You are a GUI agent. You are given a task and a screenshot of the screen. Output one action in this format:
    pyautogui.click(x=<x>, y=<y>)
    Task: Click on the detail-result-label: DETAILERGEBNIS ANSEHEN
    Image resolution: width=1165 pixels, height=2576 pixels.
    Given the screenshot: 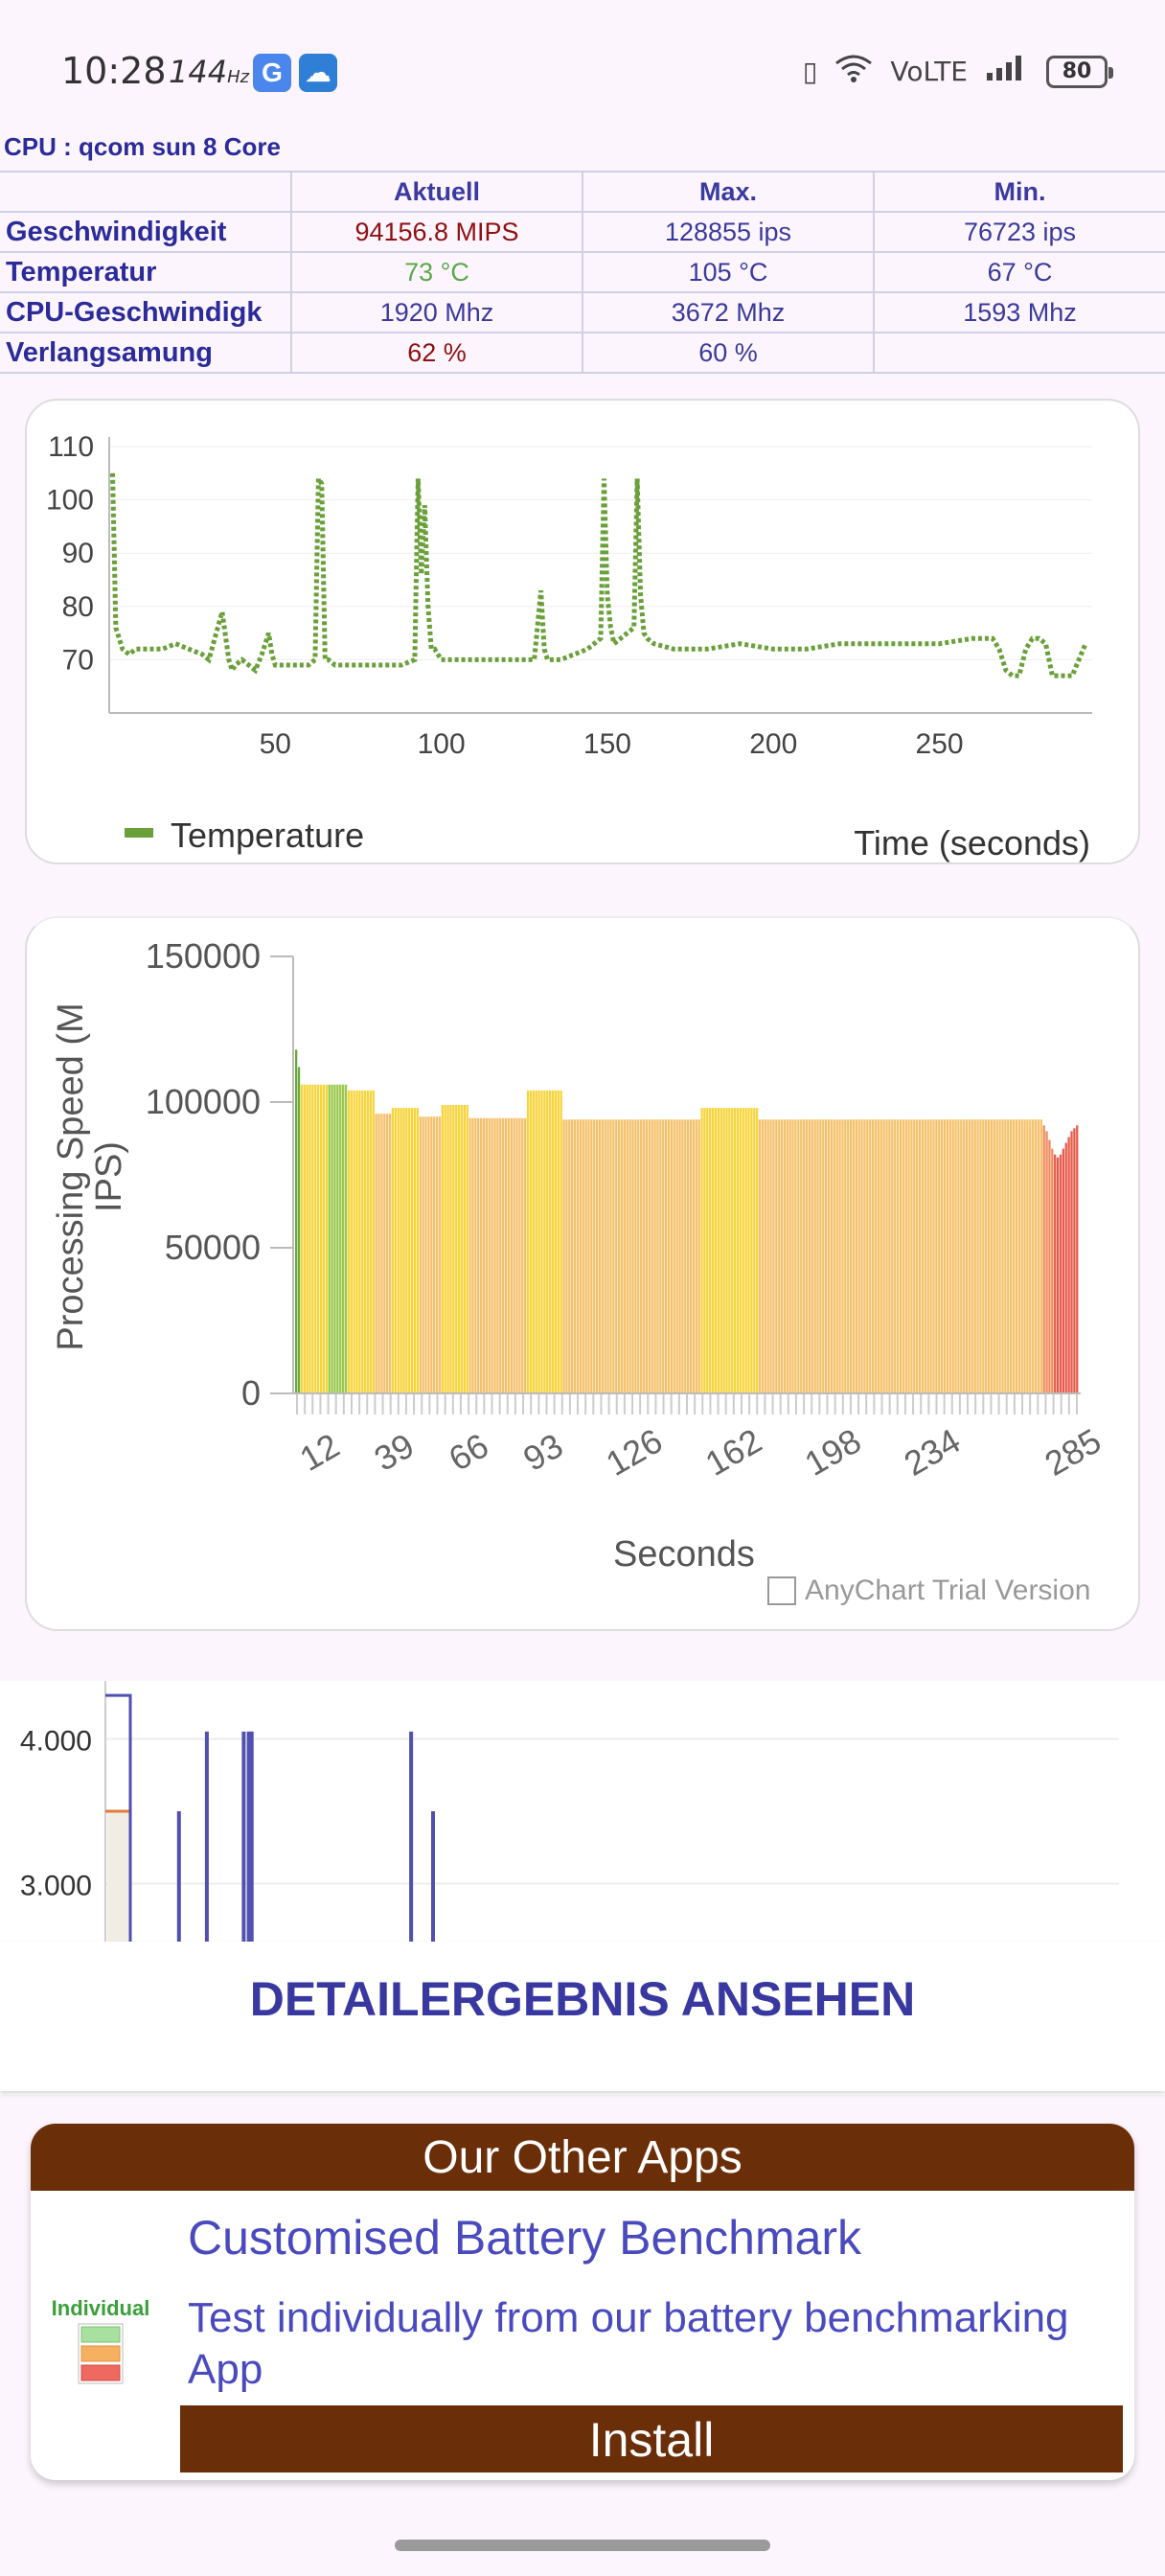 What is the action you would take?
    pyautogui.click(x=582, y=1999)
    